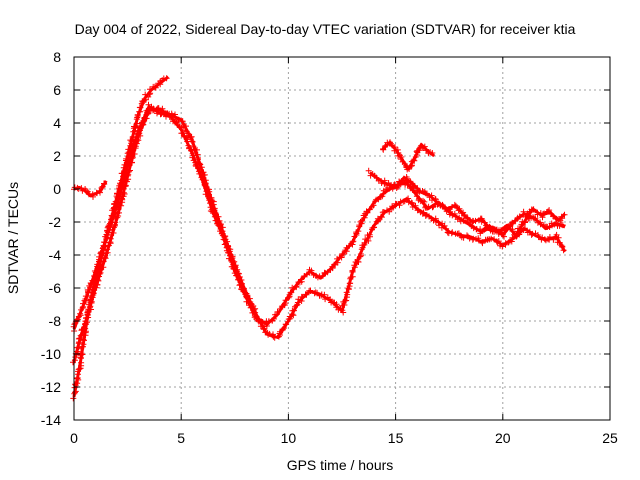 This screenshot has width=640, height=480. Describe the element at coordinates (57, 156) in the screenshot. I see `y-tick-label: 2` at that location.